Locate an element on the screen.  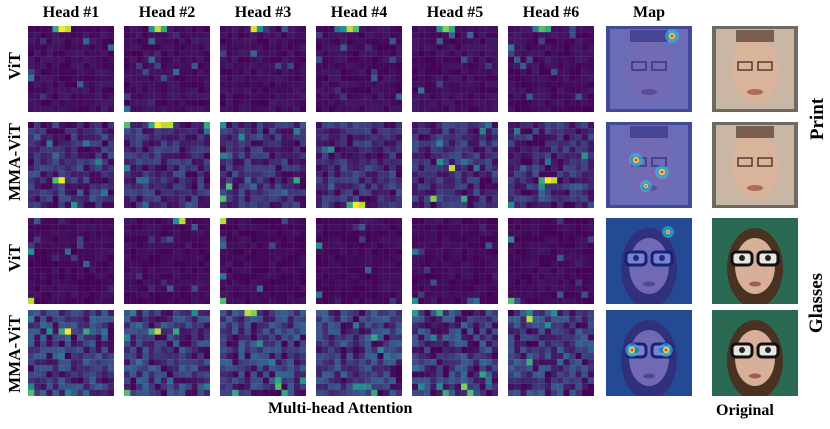
header-head-3: Head #3 is located at coordinates (263, 12).